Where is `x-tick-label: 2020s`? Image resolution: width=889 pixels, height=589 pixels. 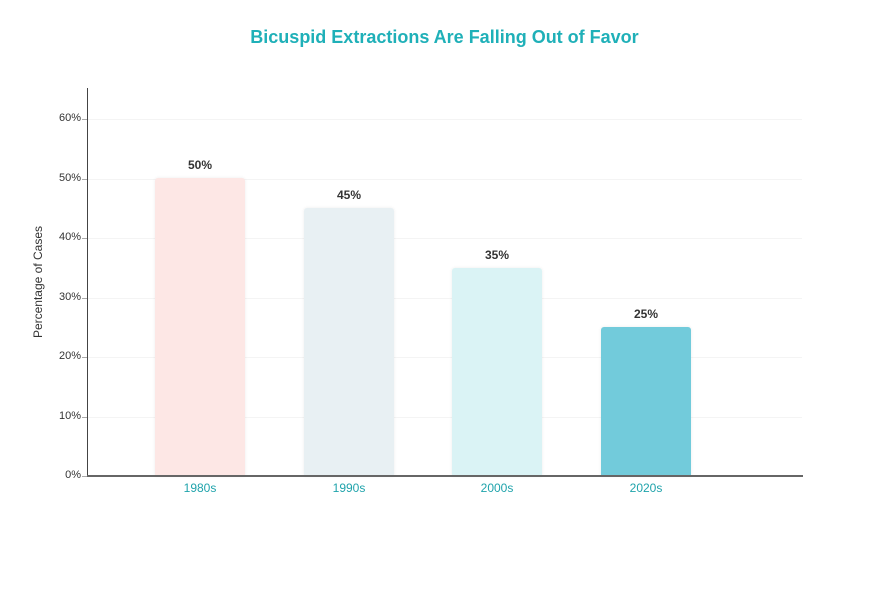
x-tick-label: 2020s is located at coordinates (646, 488).